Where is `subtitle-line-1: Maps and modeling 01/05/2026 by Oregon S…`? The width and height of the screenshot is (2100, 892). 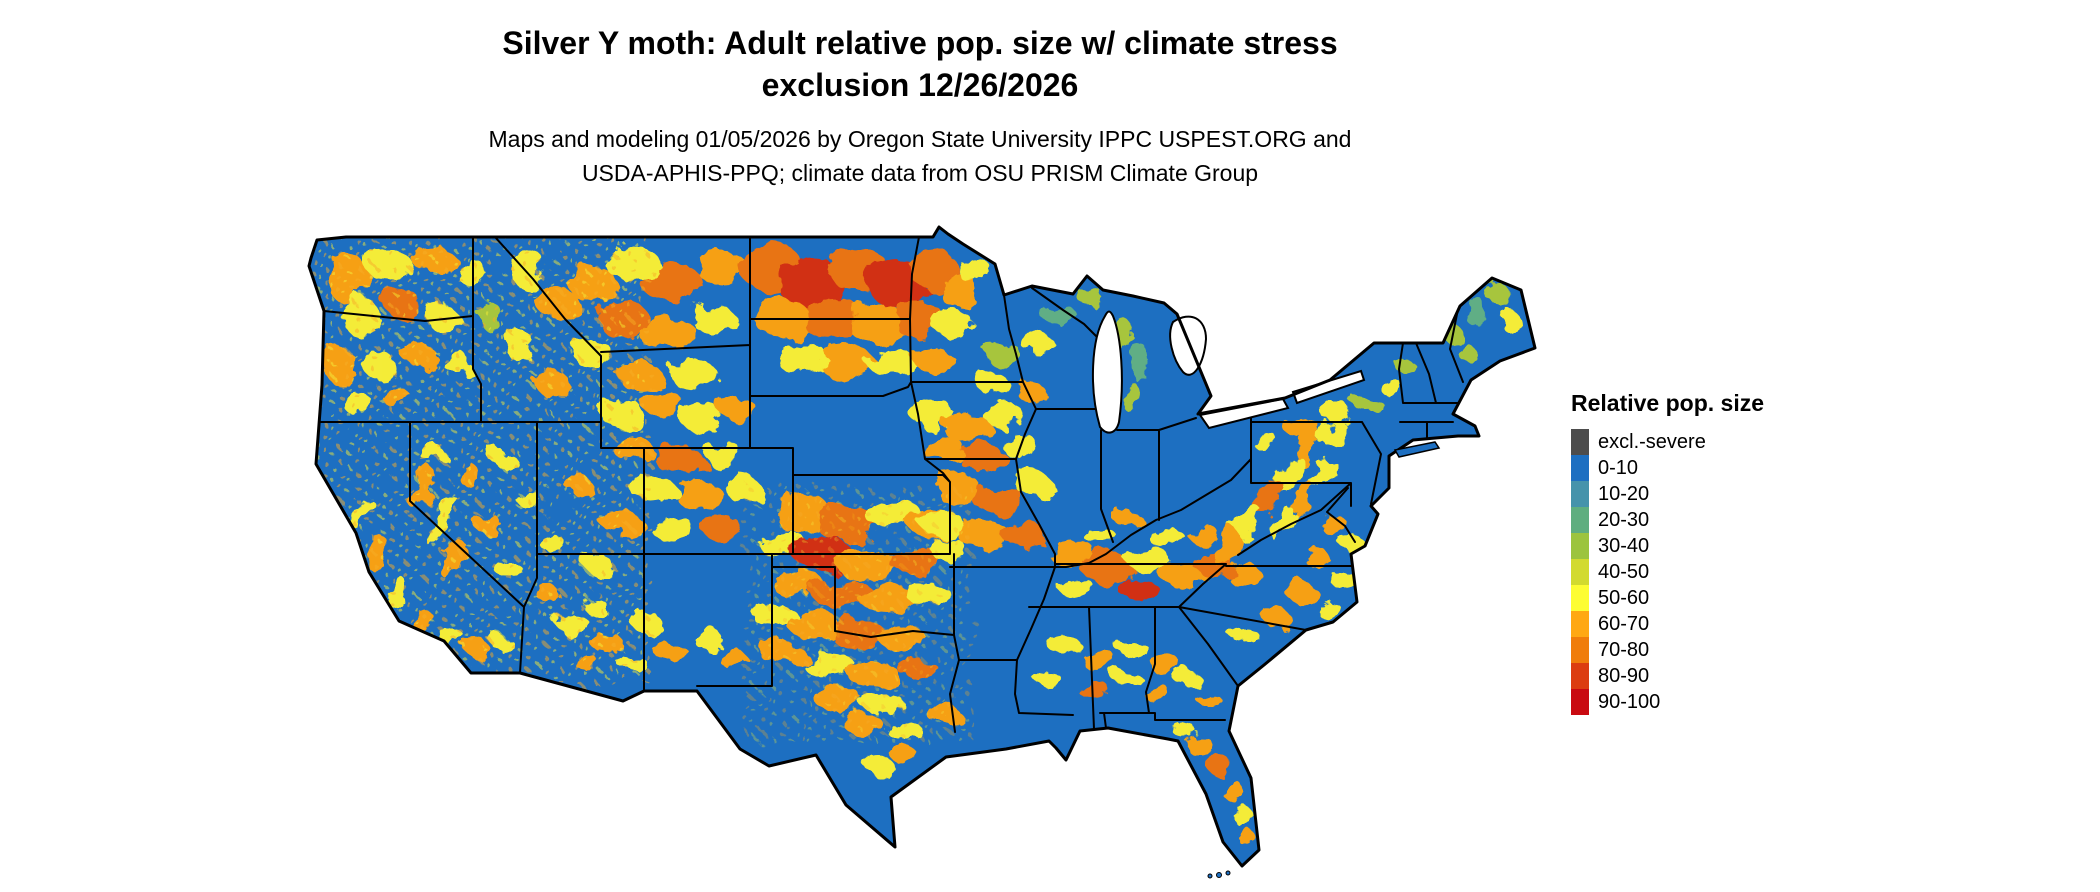
subtitle-line-1: Maps and modeling 01/05/2026 by Oregon S… is located at coordinates (920, 139).